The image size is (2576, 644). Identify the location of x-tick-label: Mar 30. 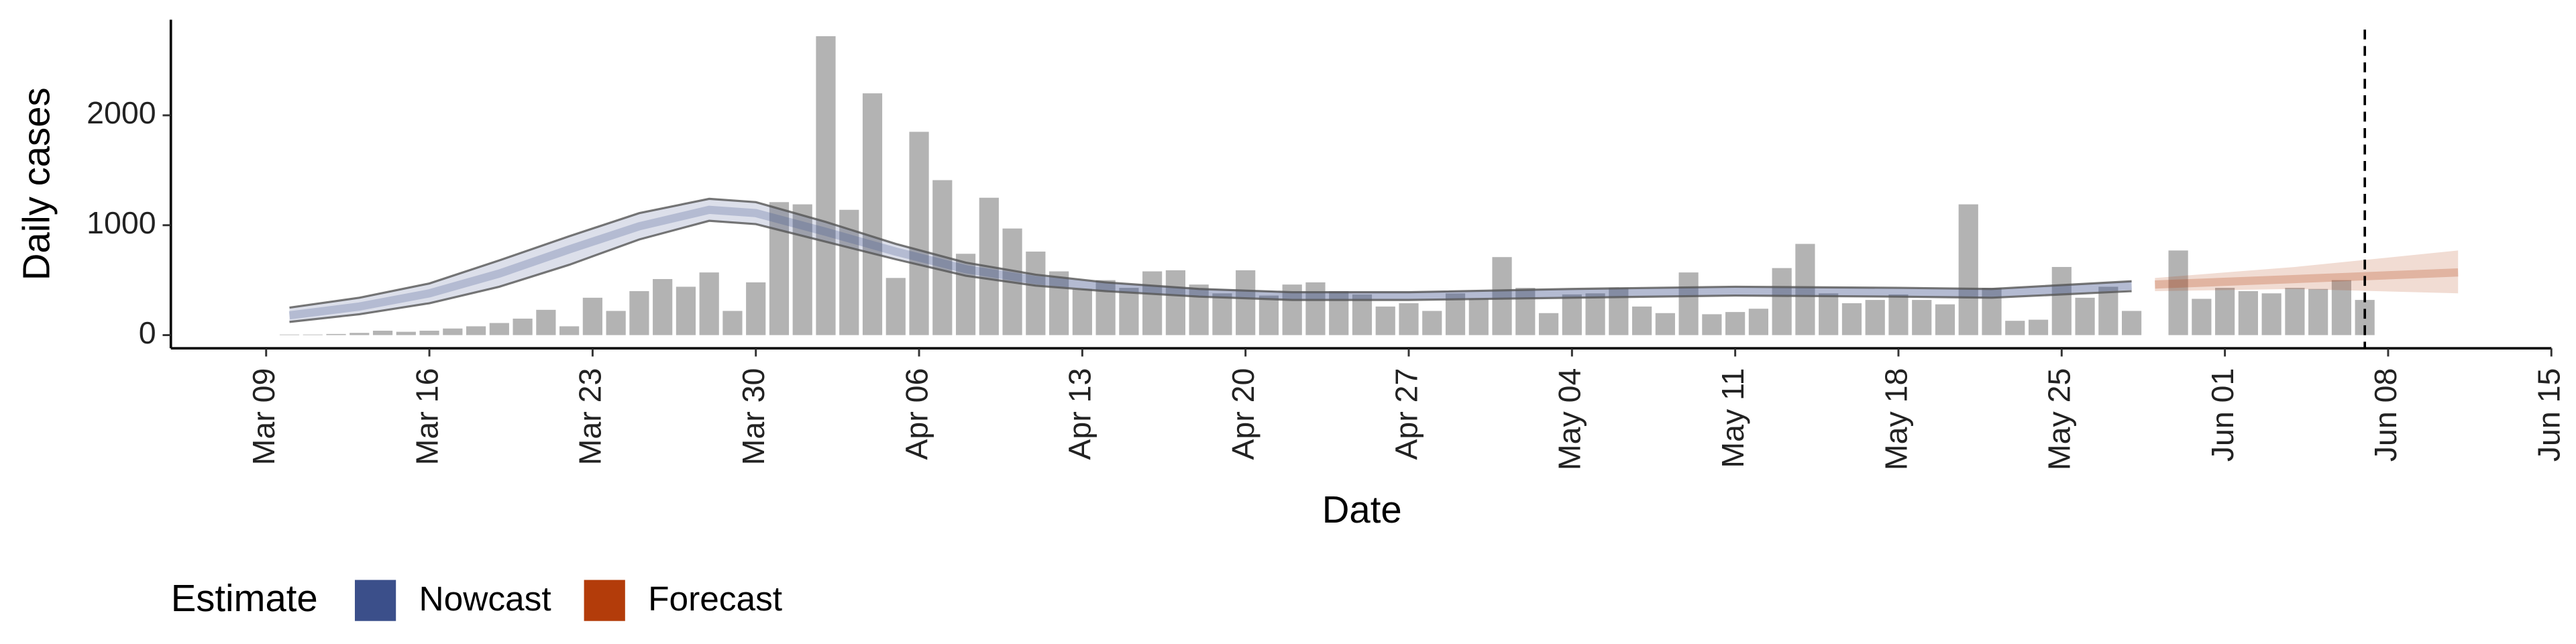
(753, 417).